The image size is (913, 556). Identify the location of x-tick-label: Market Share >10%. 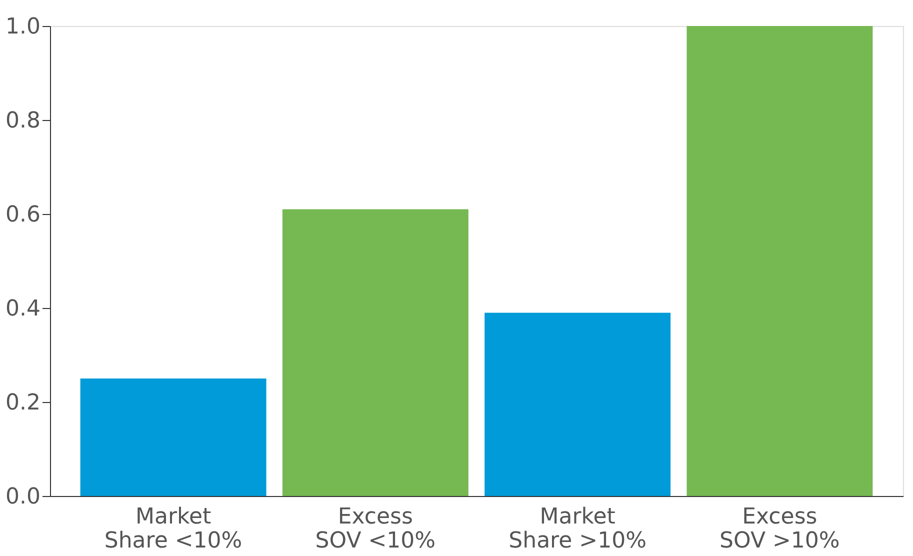
(577, 529).